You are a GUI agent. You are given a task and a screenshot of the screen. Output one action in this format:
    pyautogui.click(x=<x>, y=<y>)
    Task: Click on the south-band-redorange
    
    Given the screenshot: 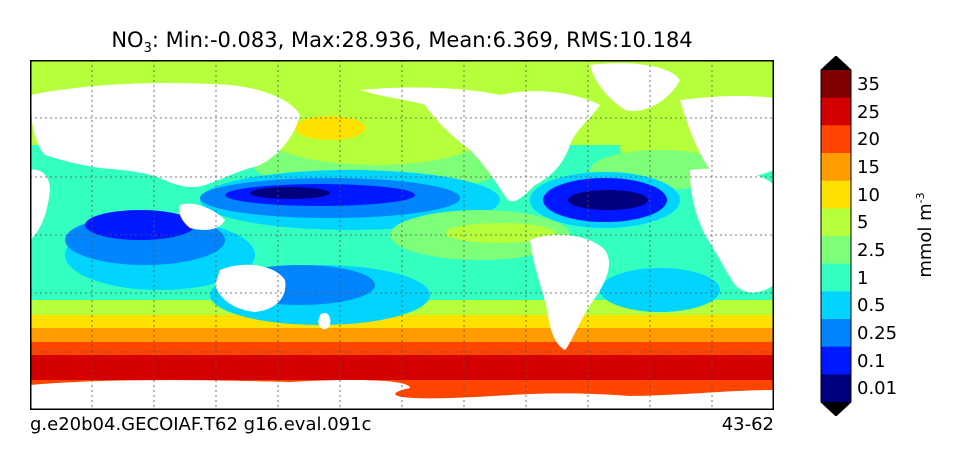 What is the action you would take?
    pyautogui.click(x=402, y=349)
    